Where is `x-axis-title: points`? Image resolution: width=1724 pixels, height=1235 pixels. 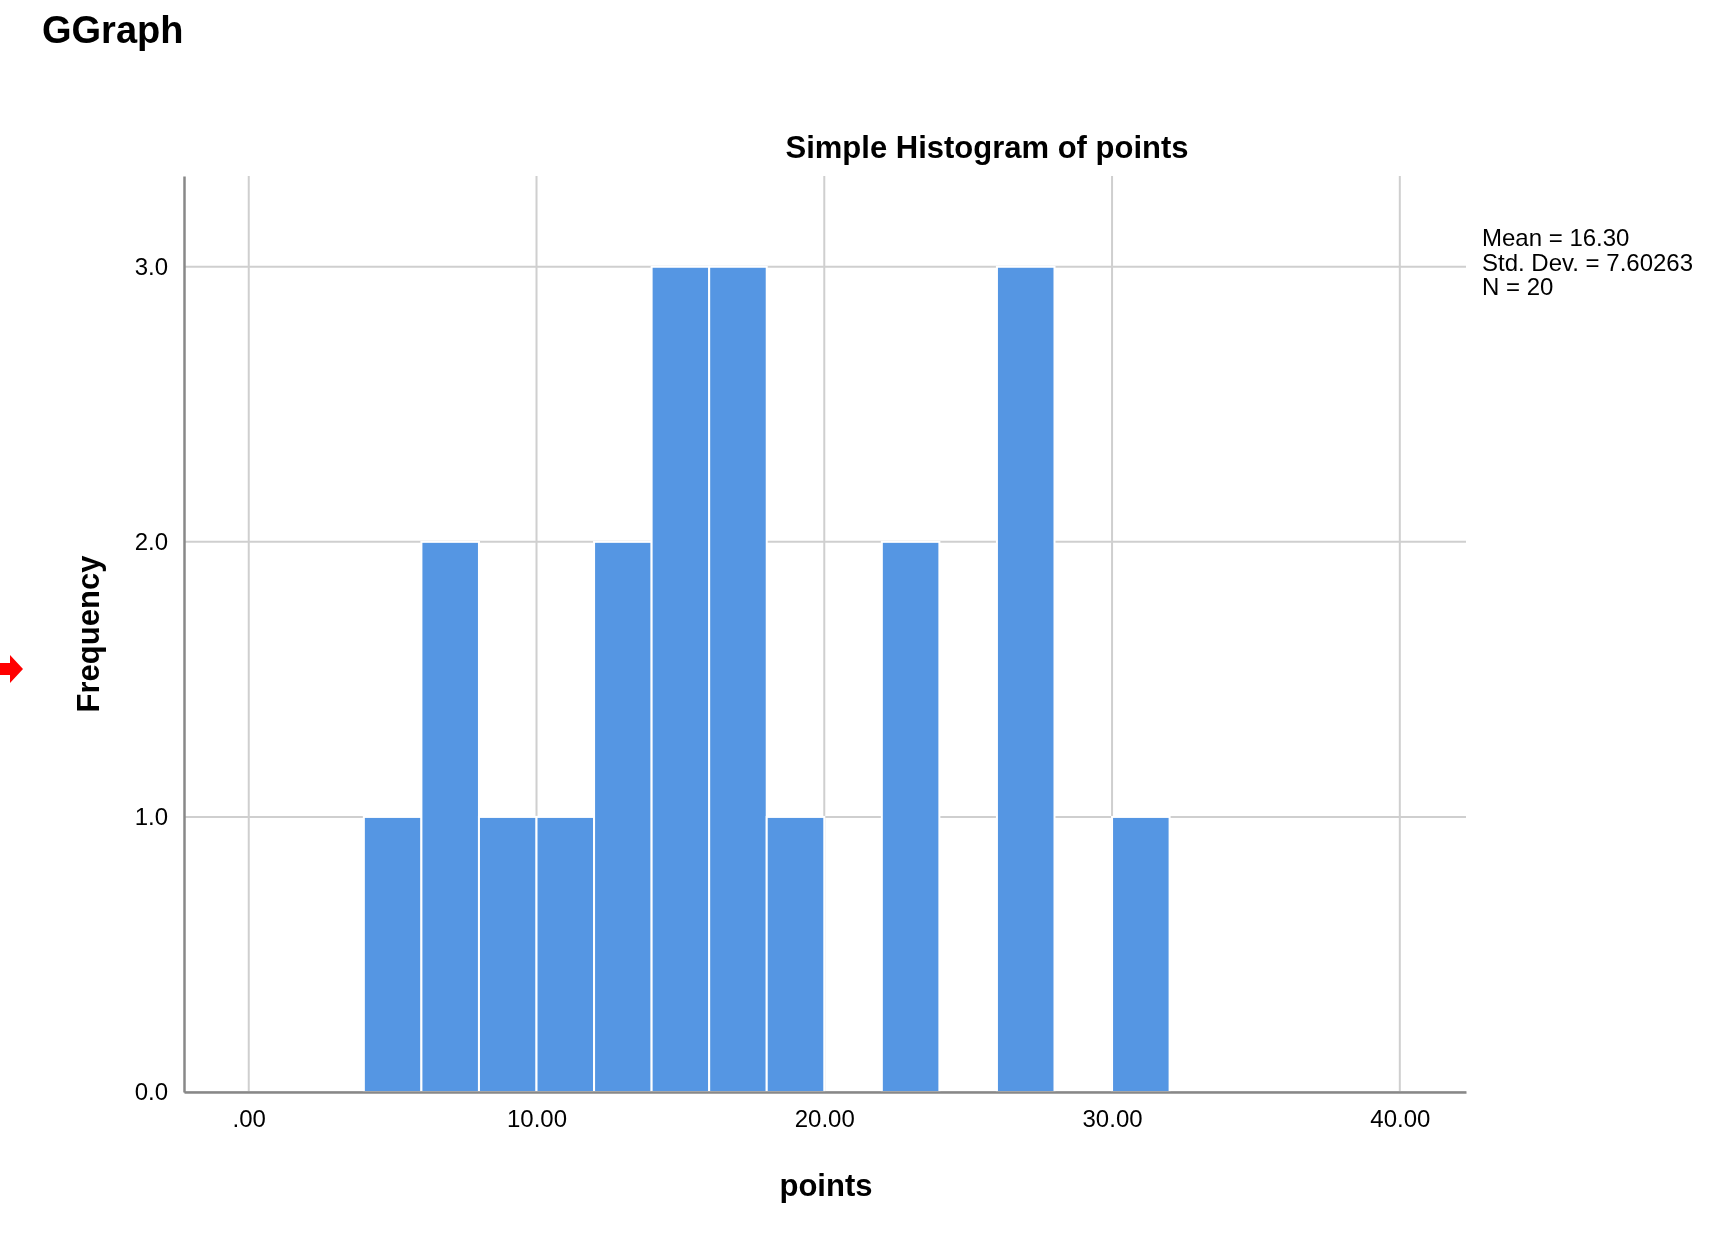 x-axis-title: points is located at coordinates (826, 1185).